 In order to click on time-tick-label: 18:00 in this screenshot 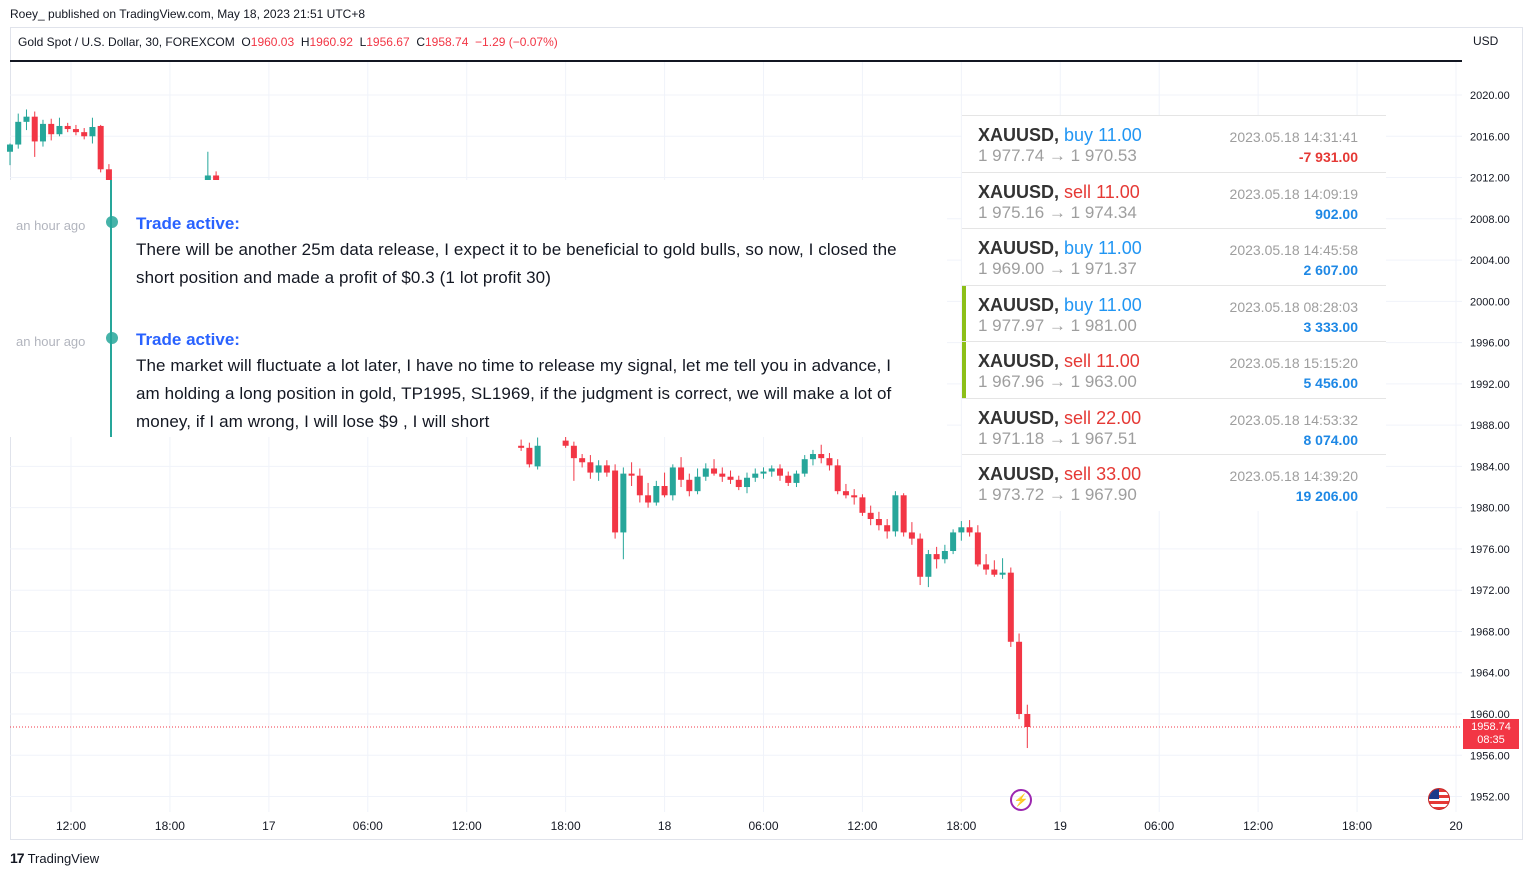, I will do `click(170, 826)`.